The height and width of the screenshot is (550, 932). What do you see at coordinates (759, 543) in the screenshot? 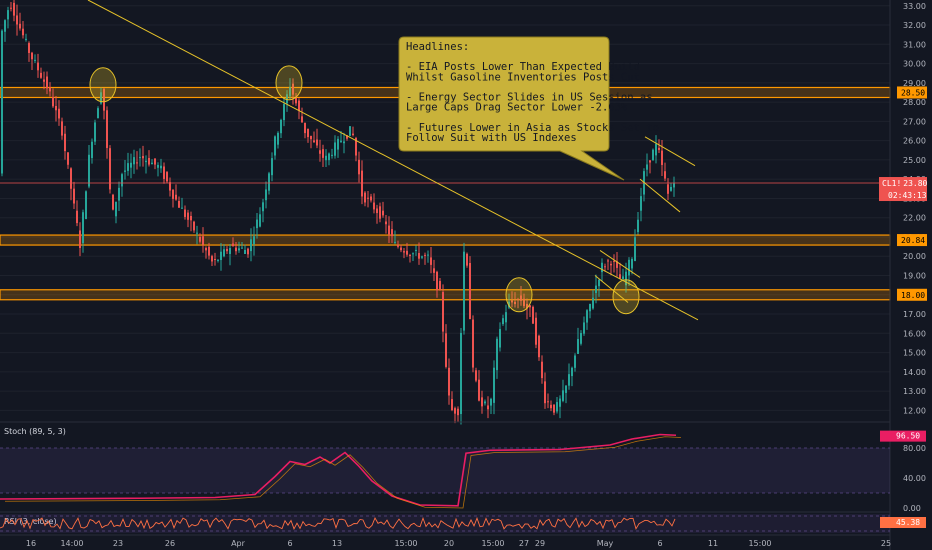
I see `time-tick-label: 15:00` at bounding box center [759, 543].